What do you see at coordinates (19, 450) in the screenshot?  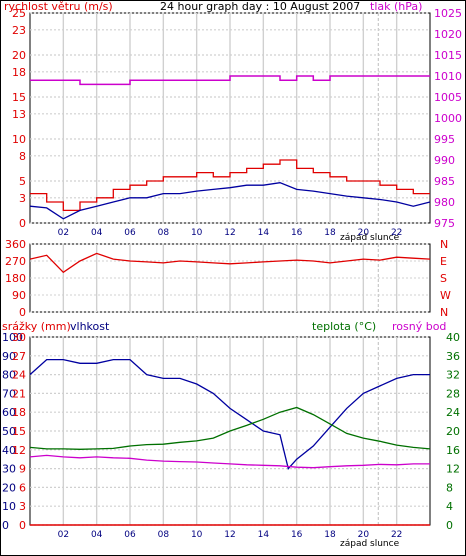 I see `rain-tick-label: 12` at bounding box center [19, 450].